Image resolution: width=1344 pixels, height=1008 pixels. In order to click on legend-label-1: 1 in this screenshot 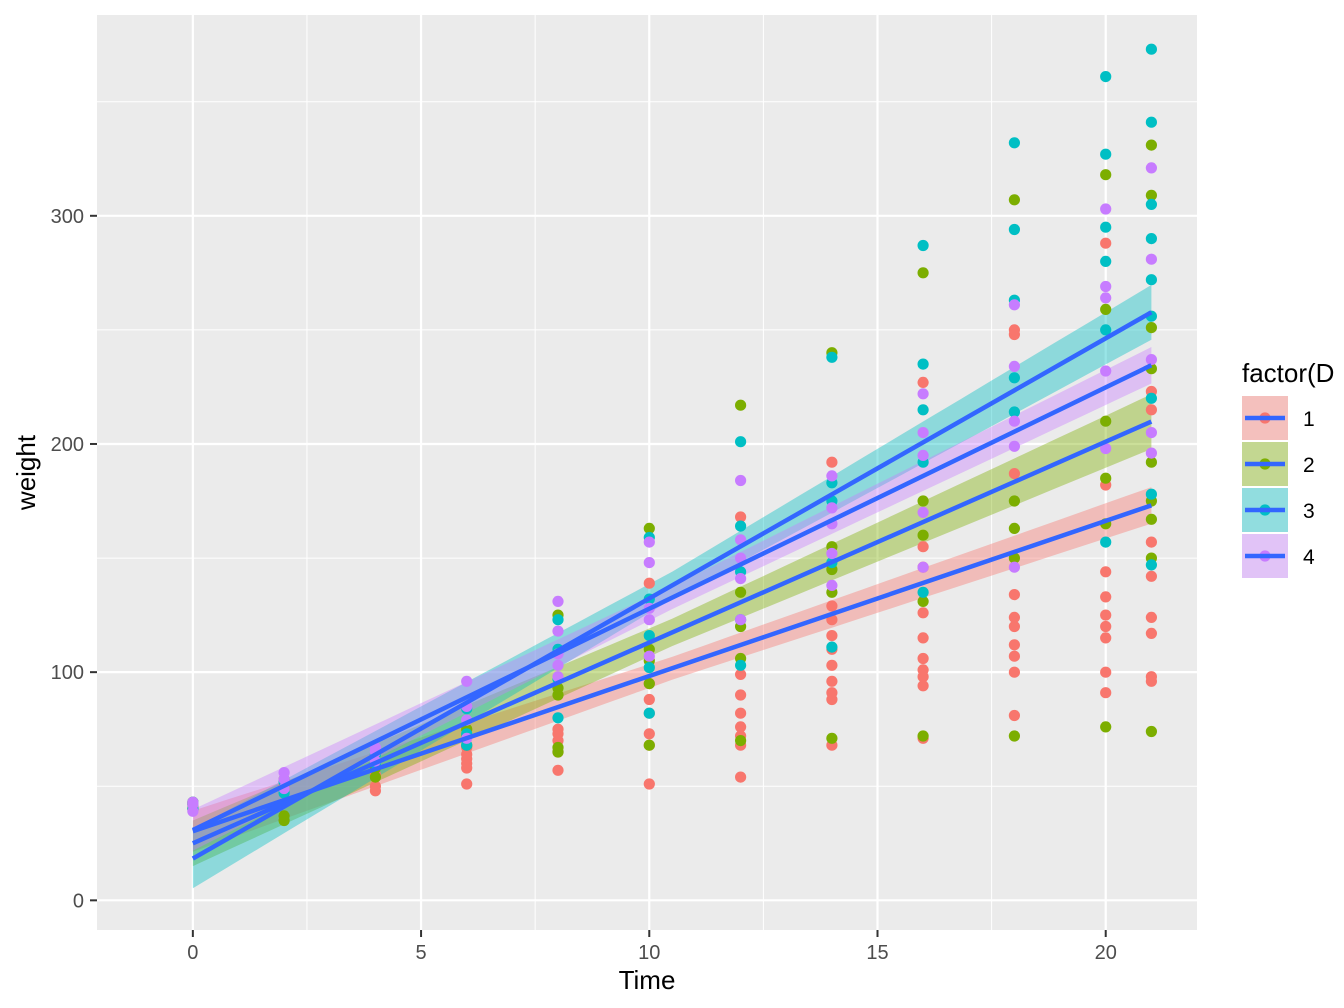, I will do `click(1309, 419)`.